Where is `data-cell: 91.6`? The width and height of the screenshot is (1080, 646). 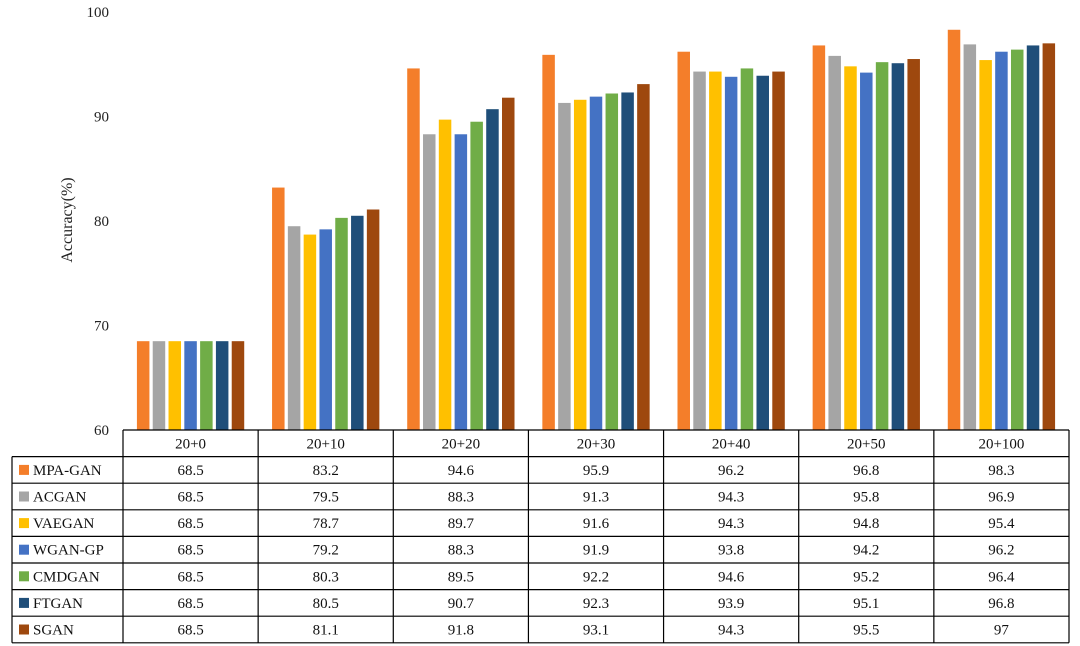
data-cell: 91.6 is located at coordinates (596, 524).